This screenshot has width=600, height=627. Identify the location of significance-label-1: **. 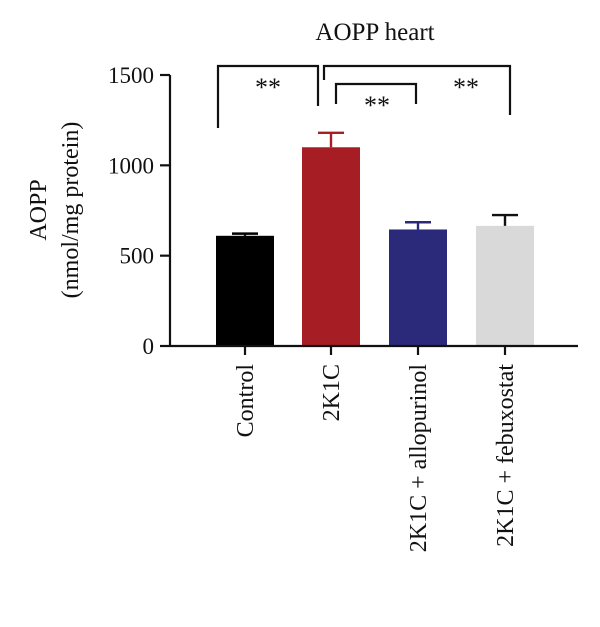
(466, 87).